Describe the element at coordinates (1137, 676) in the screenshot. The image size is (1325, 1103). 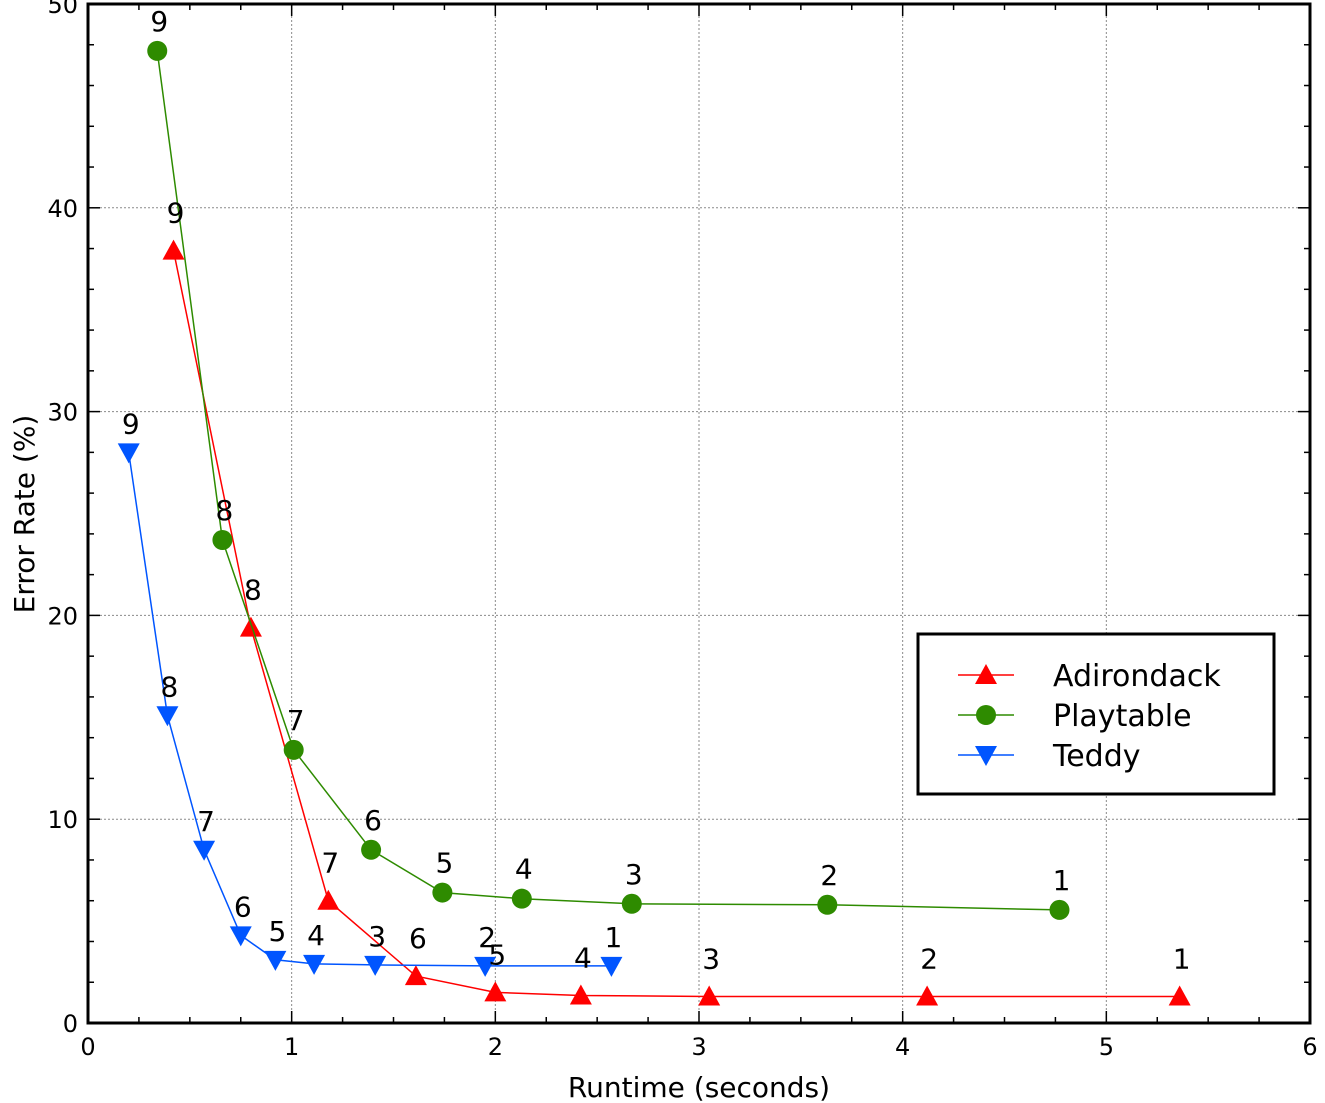
I see `legend-label: Adirondack` at that location.